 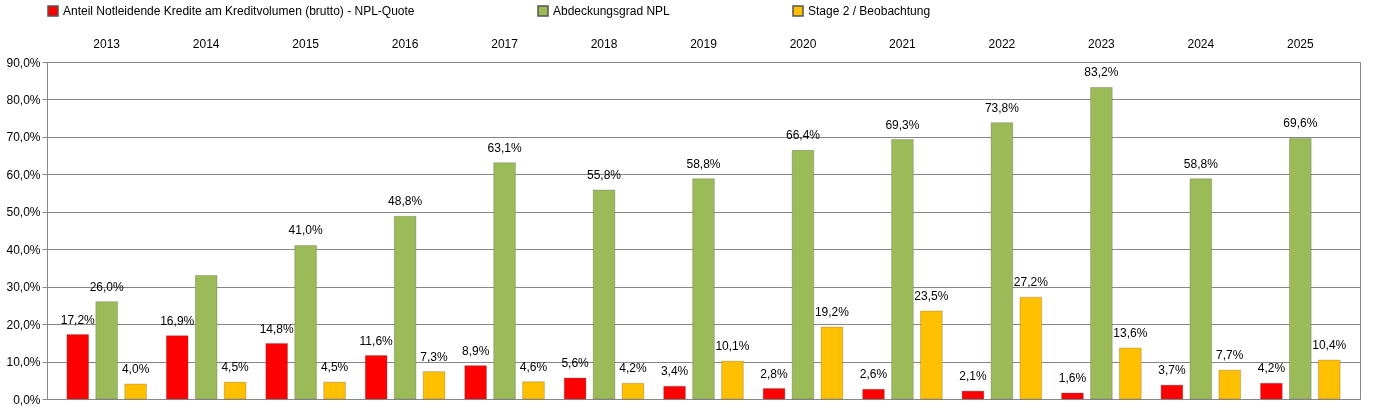 I want to click on data-label: 26,0%, so click(x=107, y=286).